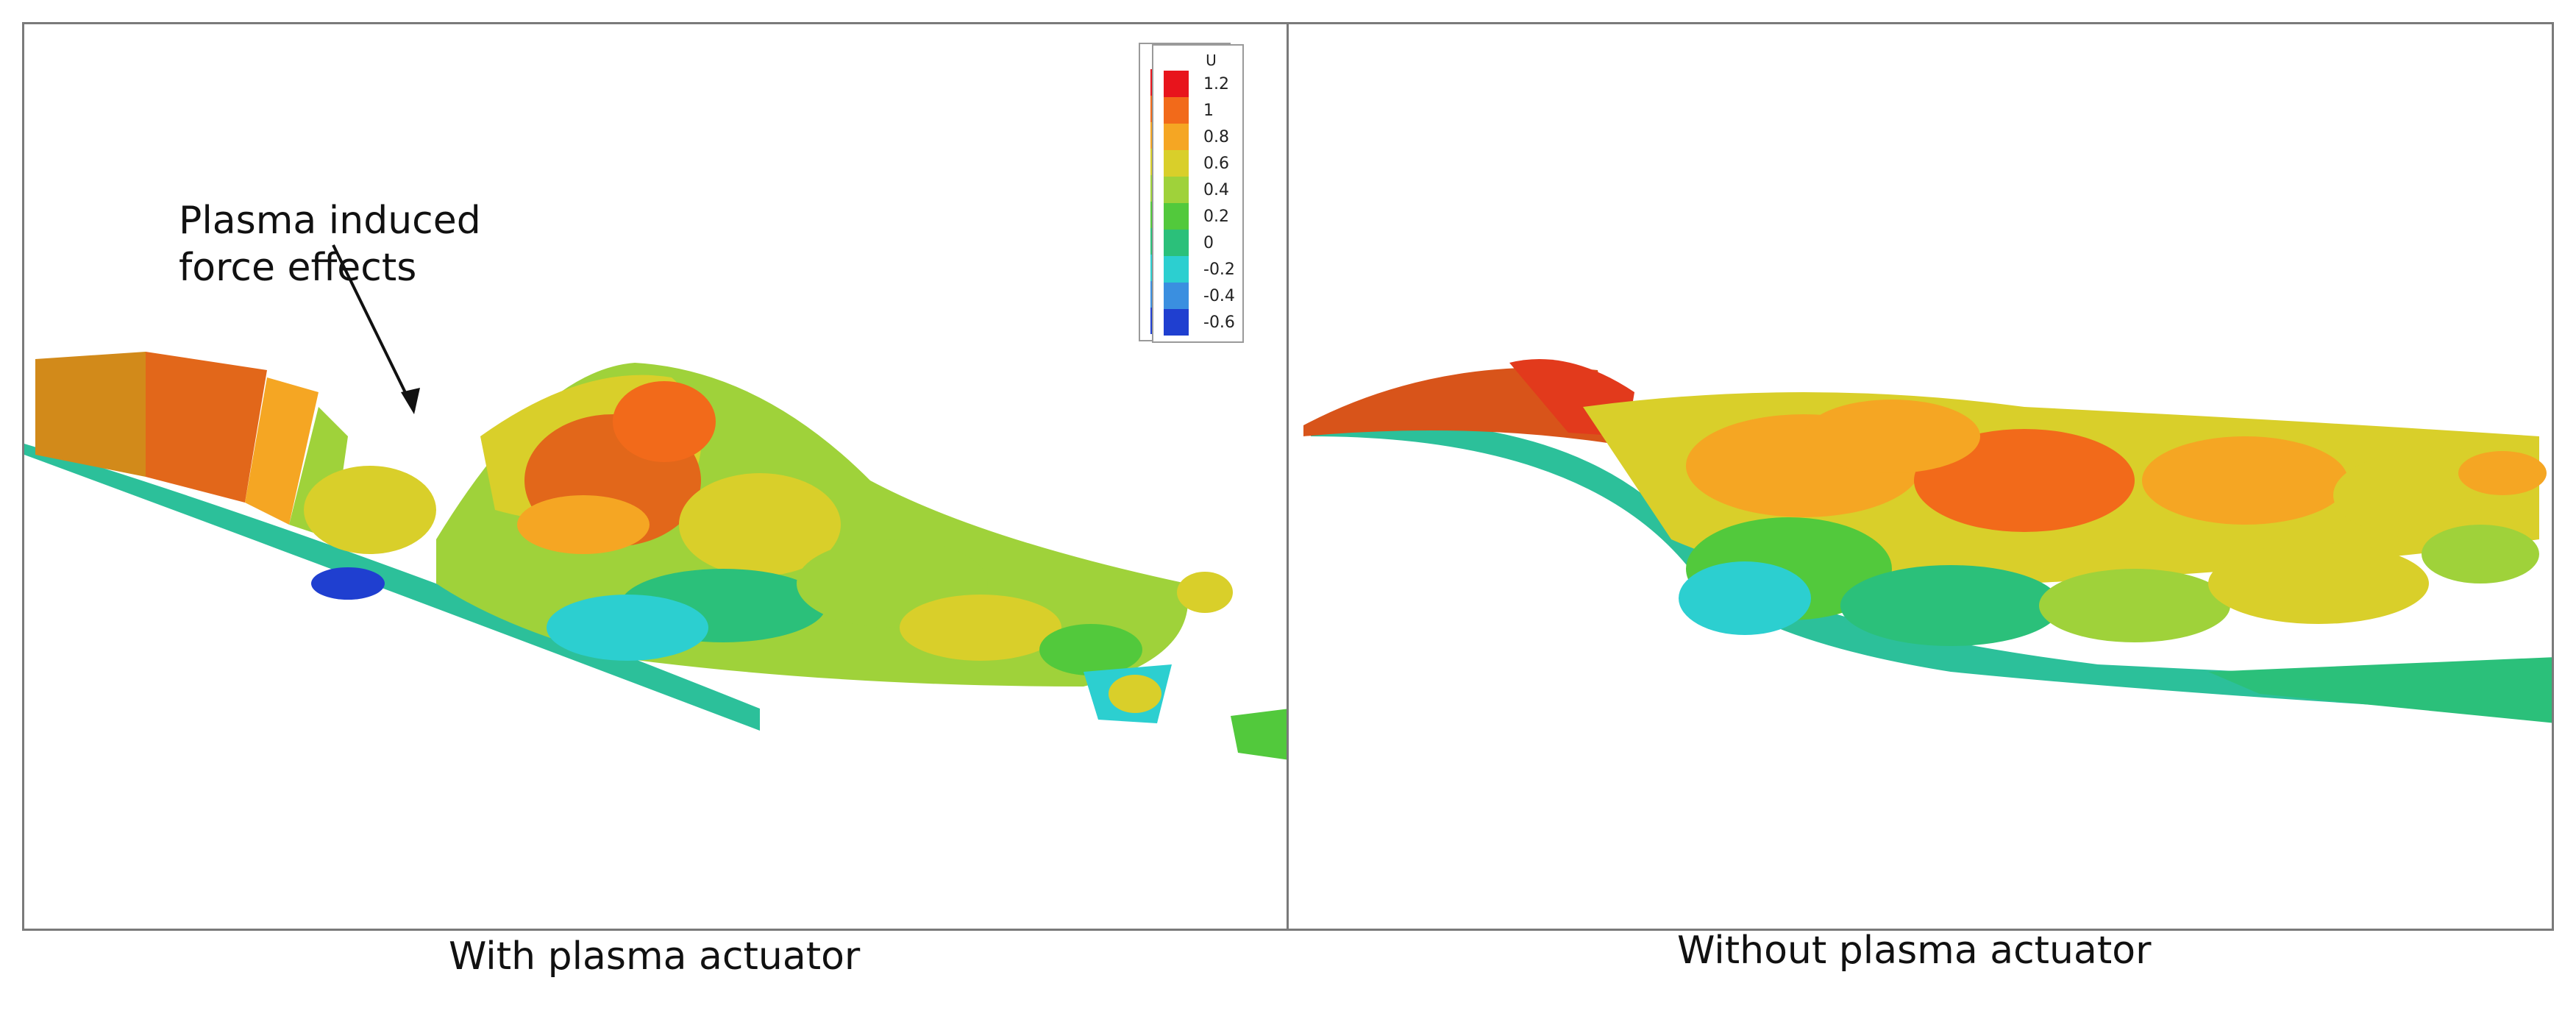 The image size is (2576, 1011). I want to click on legend-entry: -0.4, so click(1198, 296).